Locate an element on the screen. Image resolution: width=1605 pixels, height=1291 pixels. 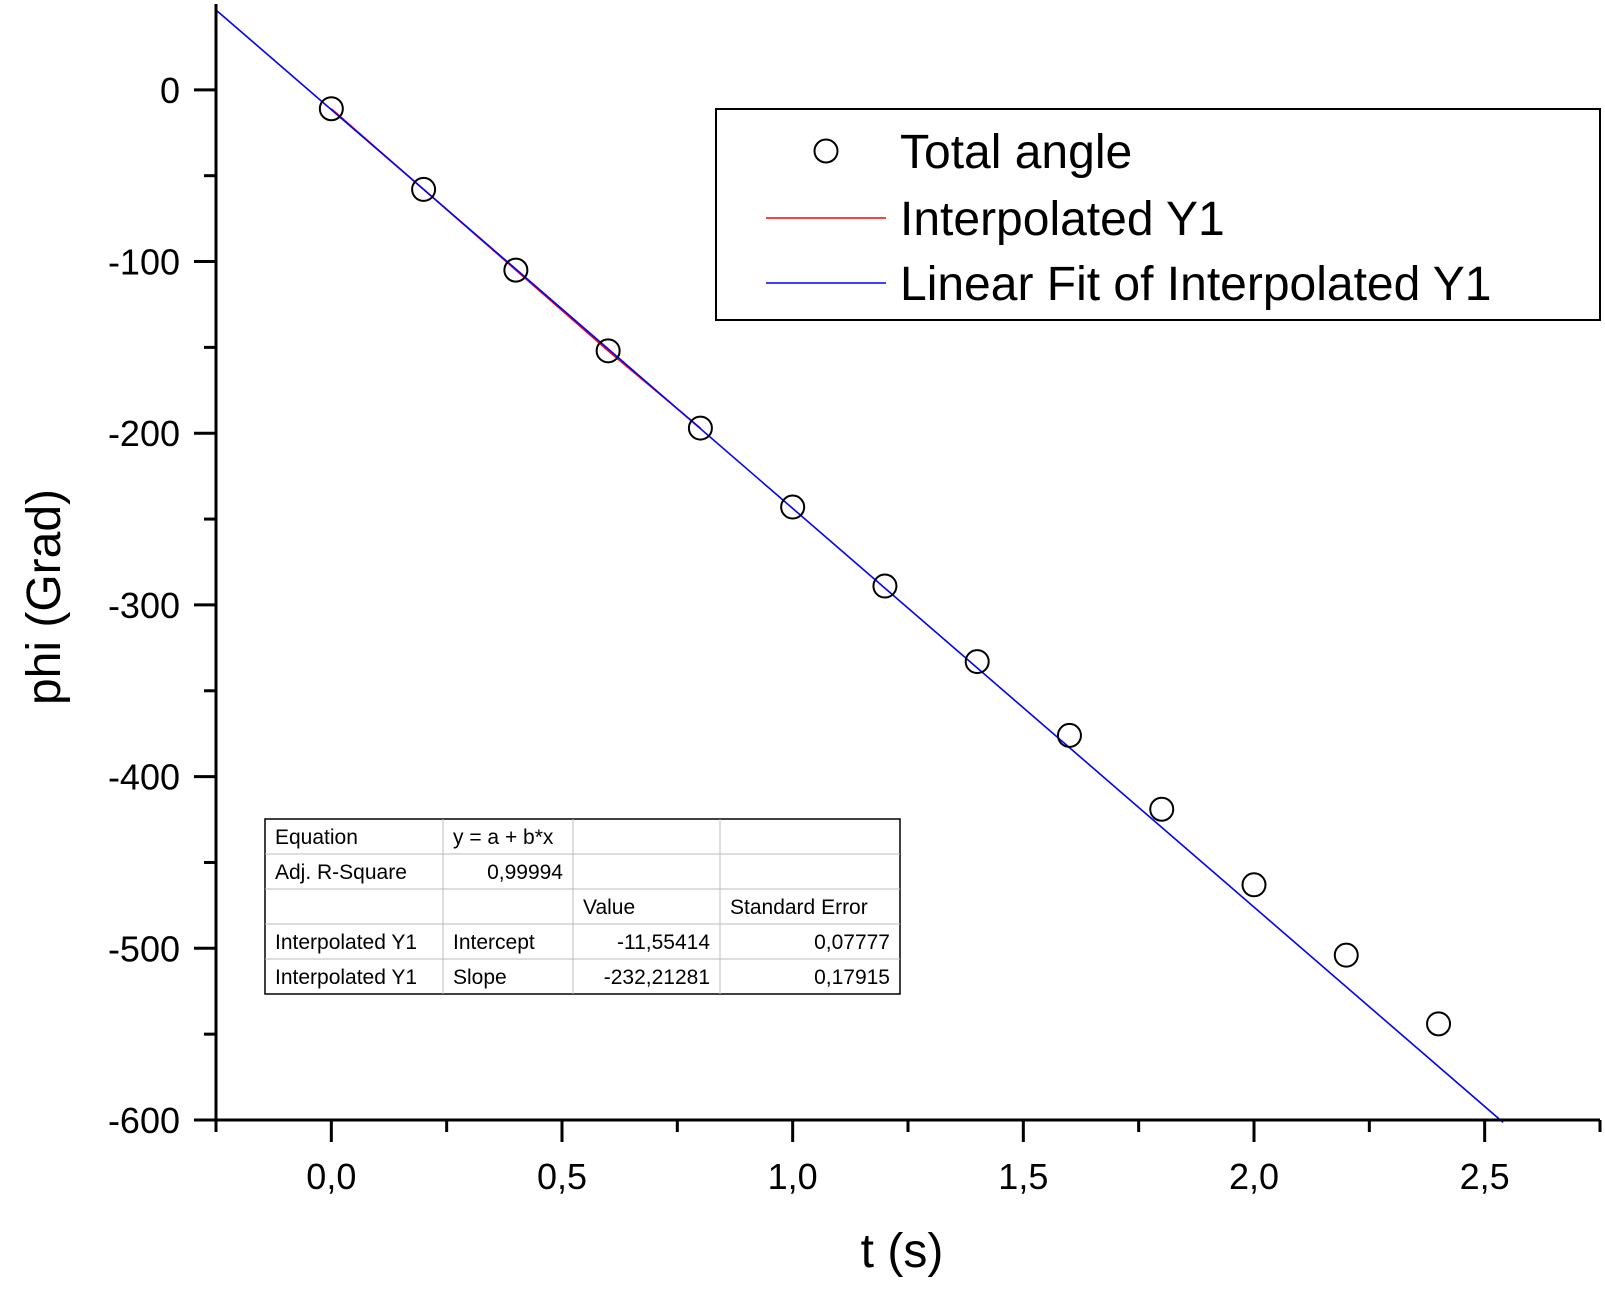
y-tick-label: -200 is located at coordinates (144, 433).